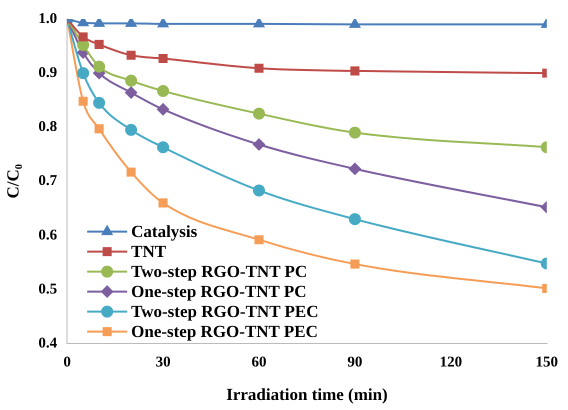 This screenshot has height=410, width=568. Describe the element at coordinates (48, 18) in the screenshot. I see `y-tick-label: 1.0` at that location.